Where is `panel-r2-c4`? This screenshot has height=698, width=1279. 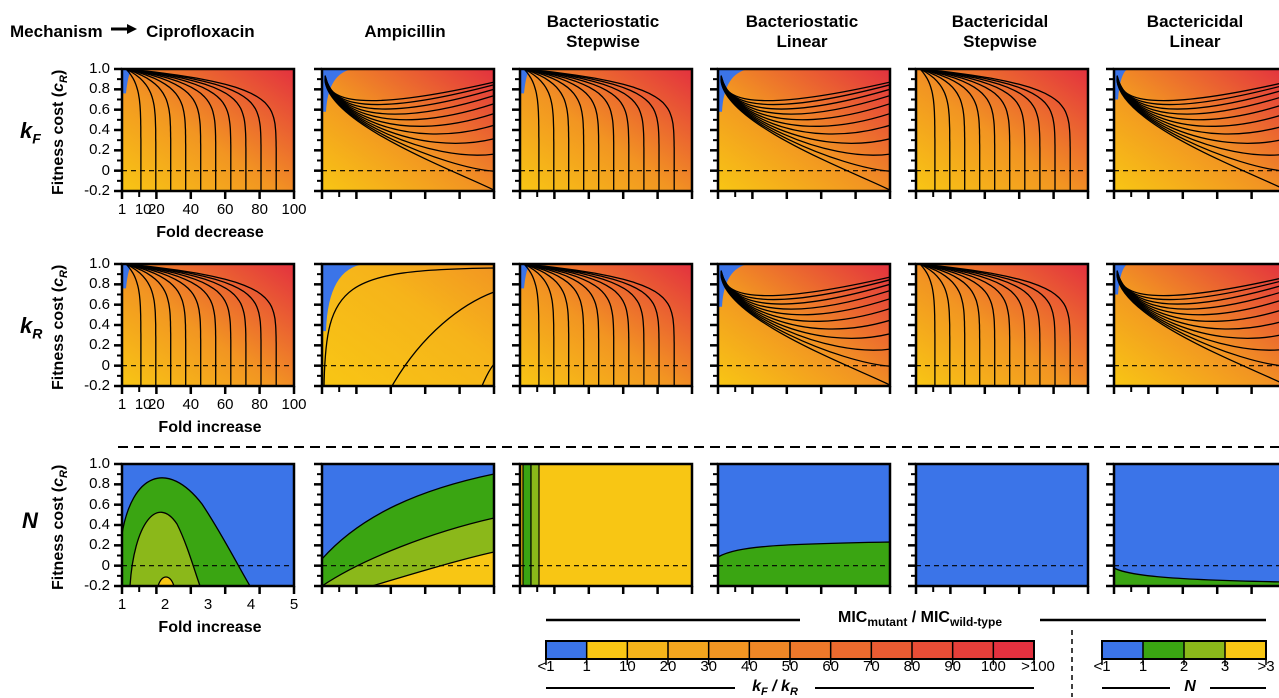
panel-r2-c4 is located at coordinates (801, 328).